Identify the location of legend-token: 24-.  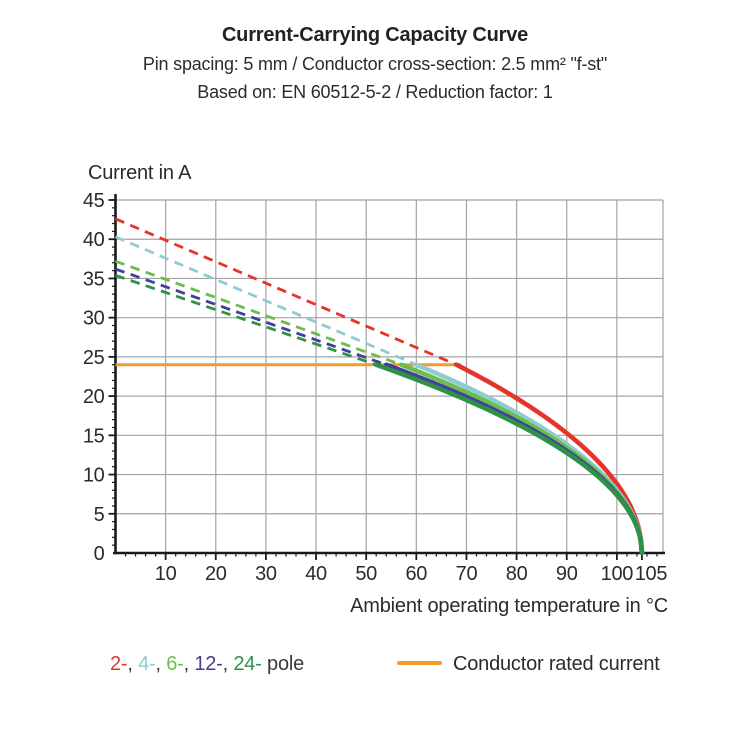
(247, 664).